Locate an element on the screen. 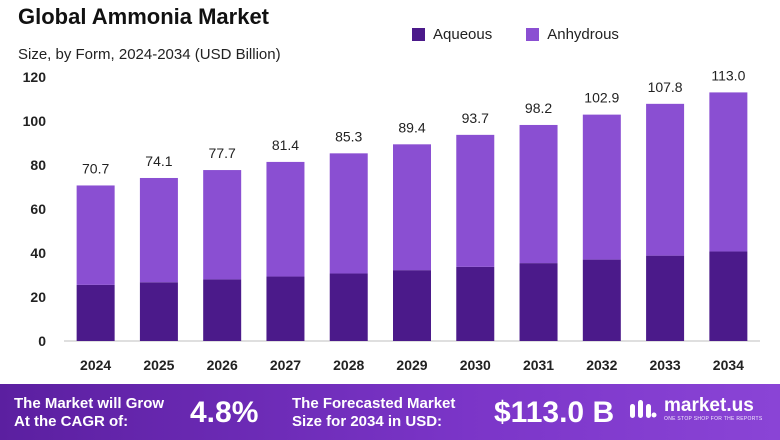 This screenshot has width=780, height=440. chart-title: Global Ammonia Market is located at coordinates (144, 16).